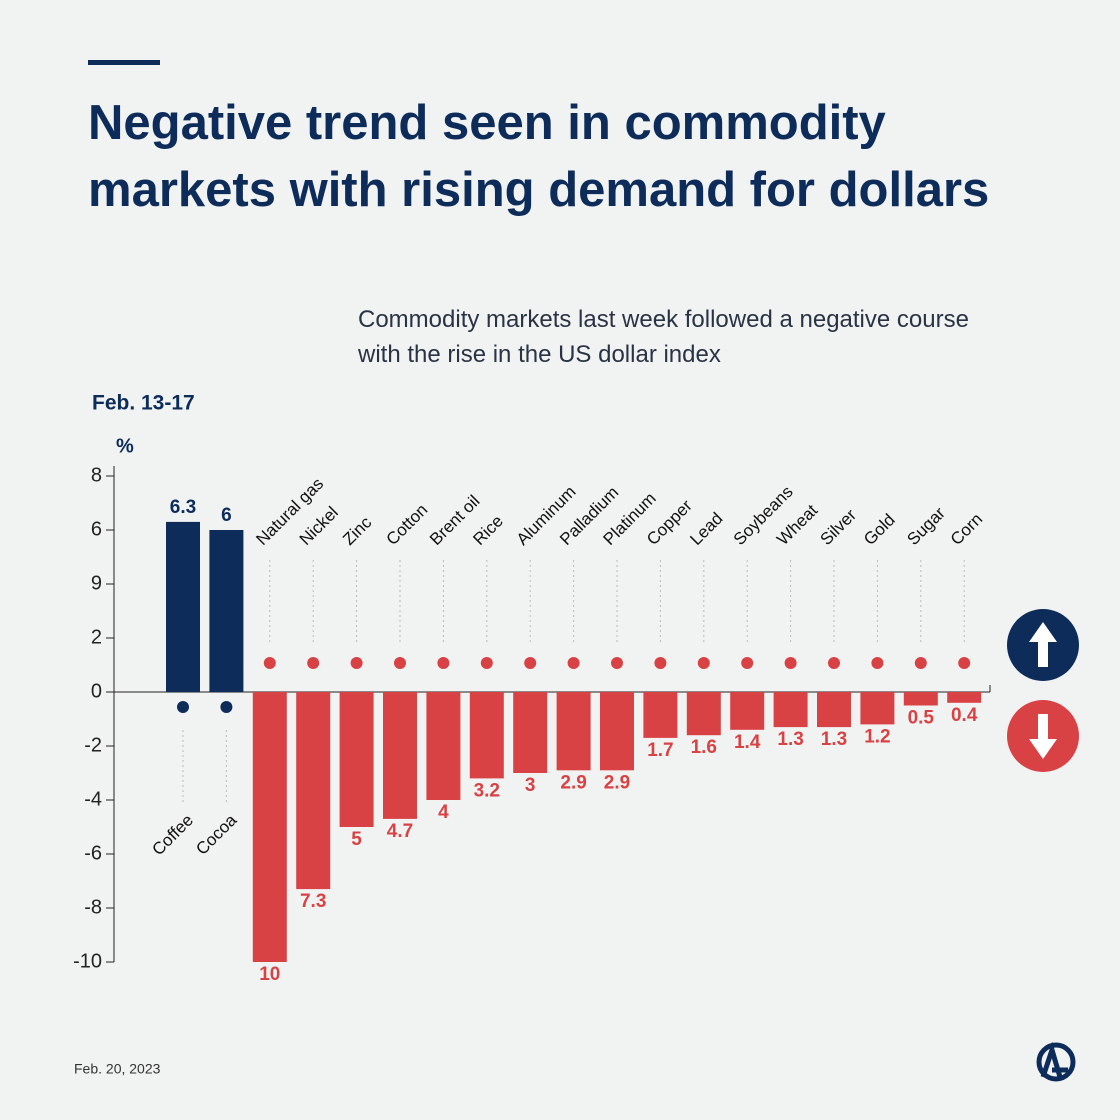  Describe the element at coordinates (216, 834) in the screenshot. I see `category-label: Cocoa` at that location.